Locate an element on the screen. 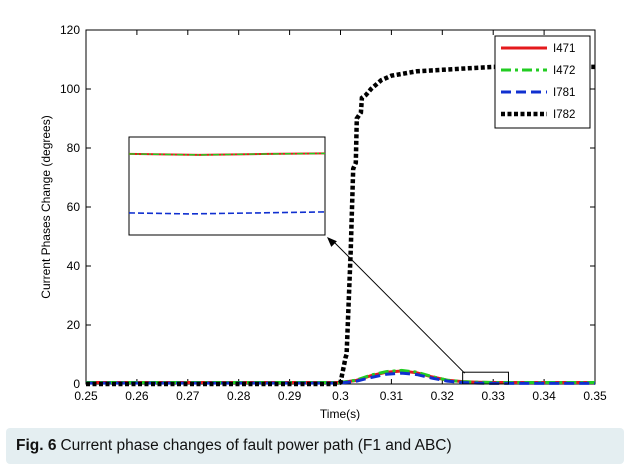 The height and width of the screenshot is (476, 637). y-tick-label: 100 is located at coordinates (70, 89).